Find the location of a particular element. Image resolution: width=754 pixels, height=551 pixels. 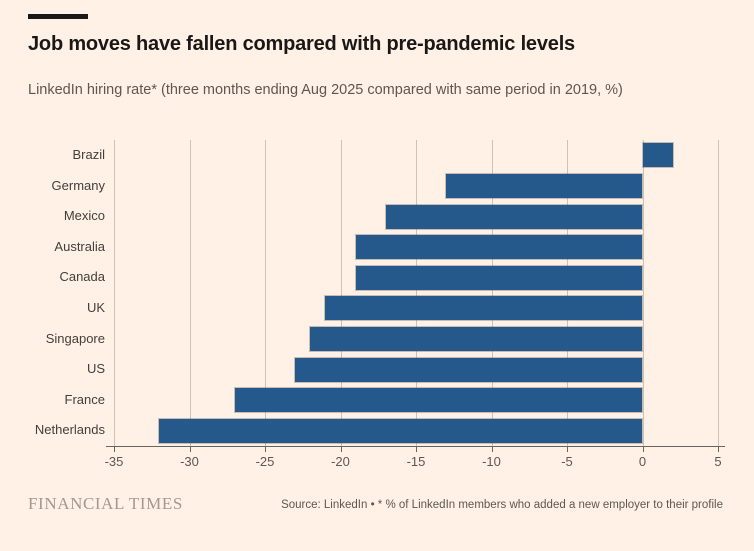

bar-uk is located at coordinates (484, 308).